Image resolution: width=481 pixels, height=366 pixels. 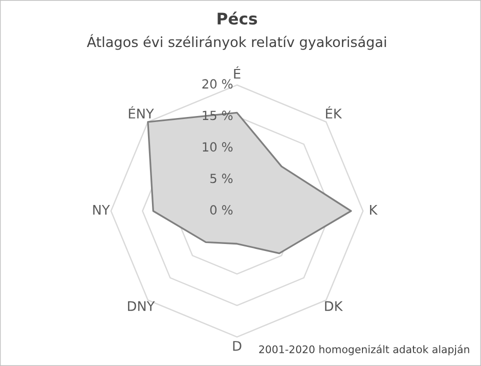 What do you see at coordinates (217, 147) in the screenshot?
I see `y-tick-label: 10 %` at bounding box center [217, 147].